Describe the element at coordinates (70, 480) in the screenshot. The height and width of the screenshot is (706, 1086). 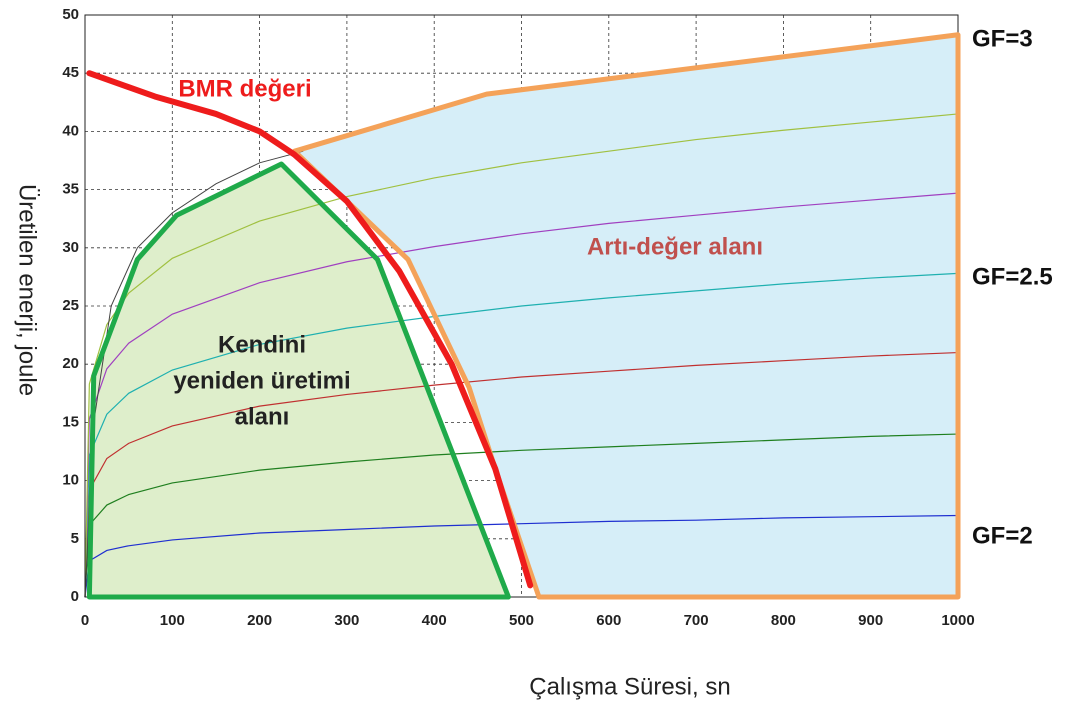
I see `y-tick-label: 10` at that location.